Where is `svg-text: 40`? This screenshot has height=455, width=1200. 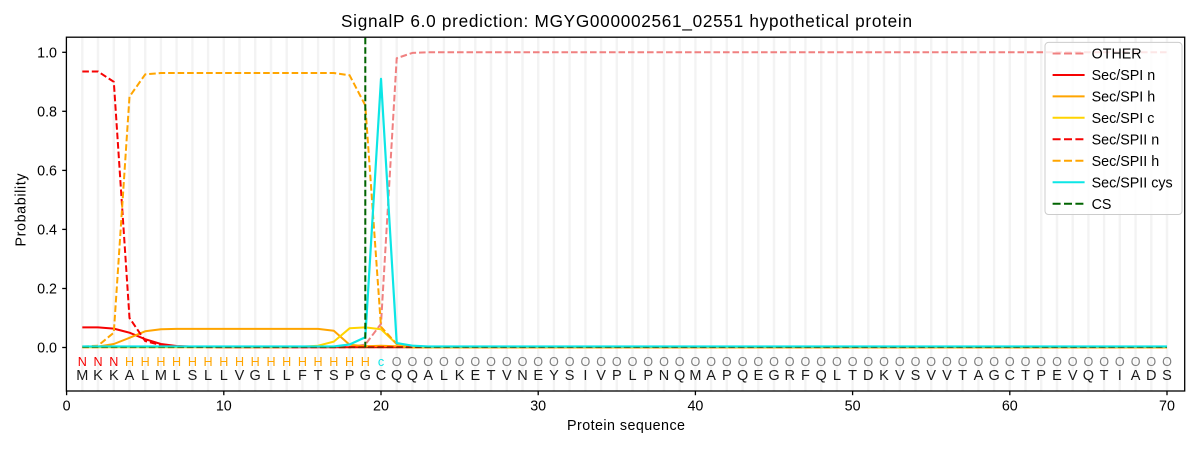
svg-text: 40 is located at coordinates (695, 406).